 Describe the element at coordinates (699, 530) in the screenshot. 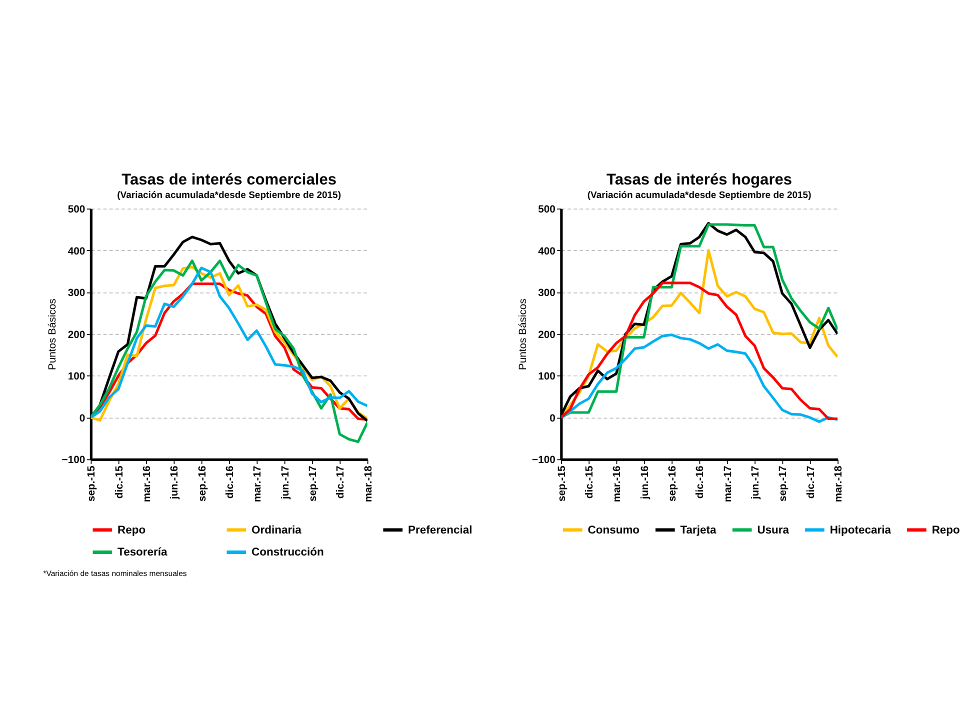

I see `legend-label: Tarjeta` at that location.